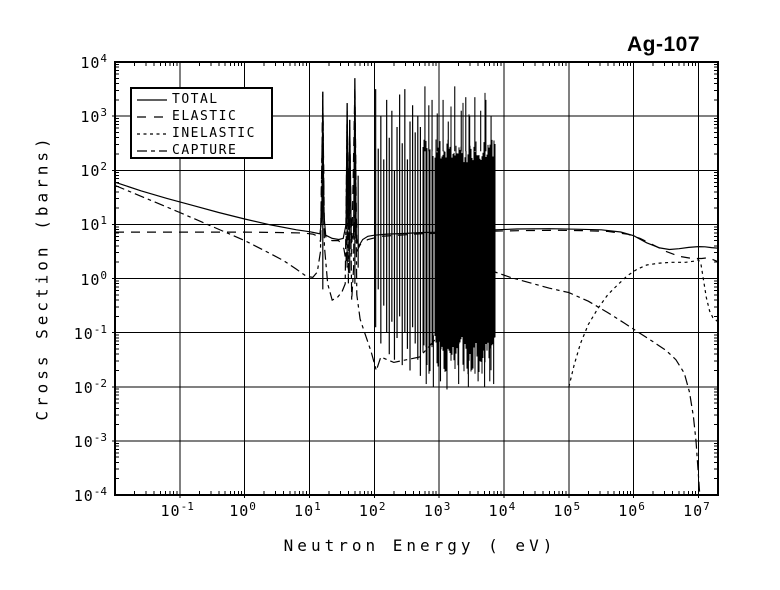 Image resolution: width=780 pixels, height=590 pixels. I want to click on chart-title: Ag-107, so click(663, 44).